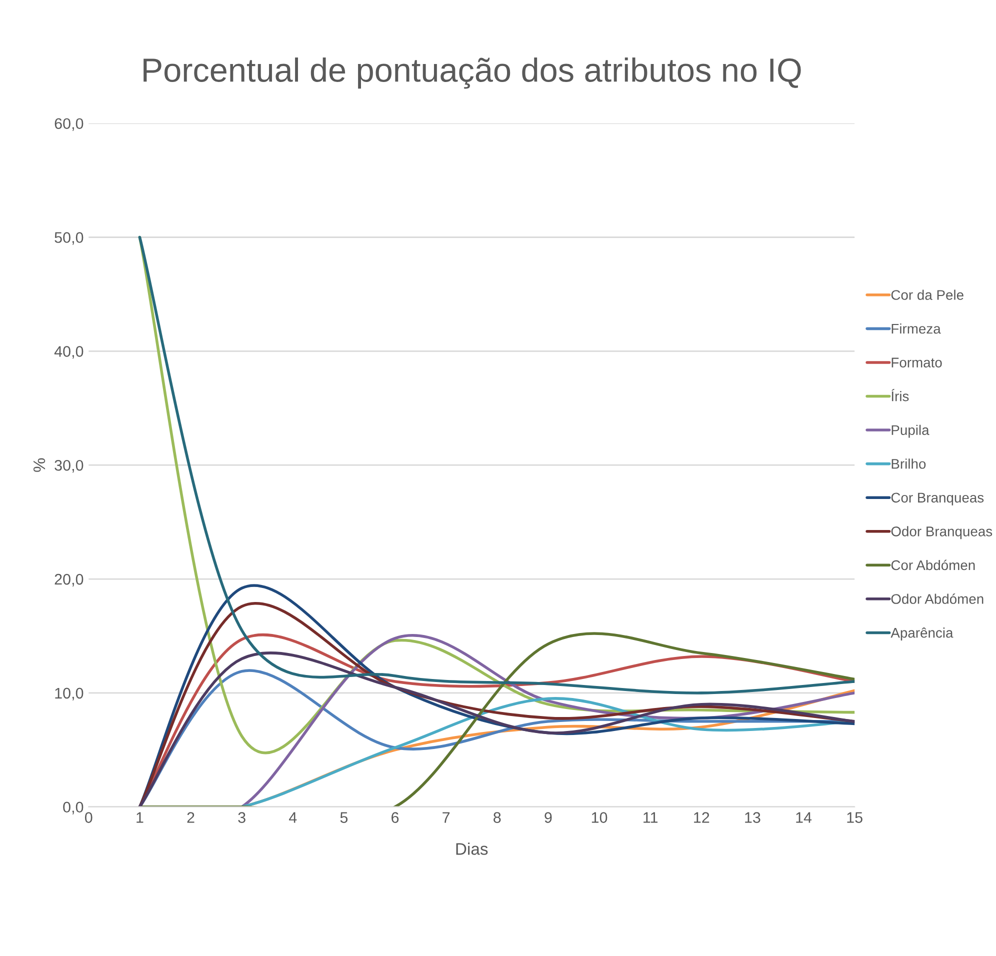 The width and height of the screenshot is (996, 956). What do you see at coordinates (497, 817) in the screenshot?
I see `x-tick-label: 8` at bounding box center [497, 817].